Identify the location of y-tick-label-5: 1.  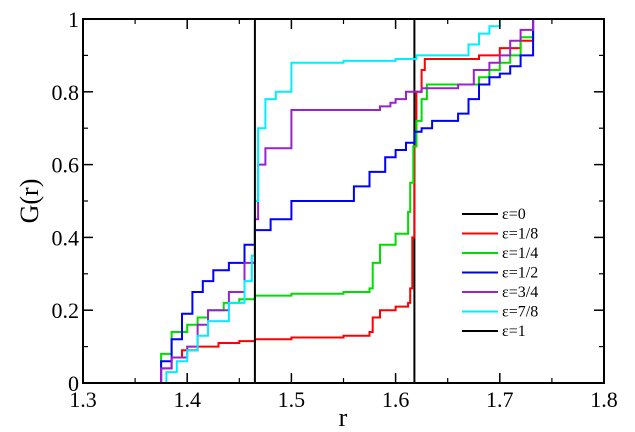
(73, 19).